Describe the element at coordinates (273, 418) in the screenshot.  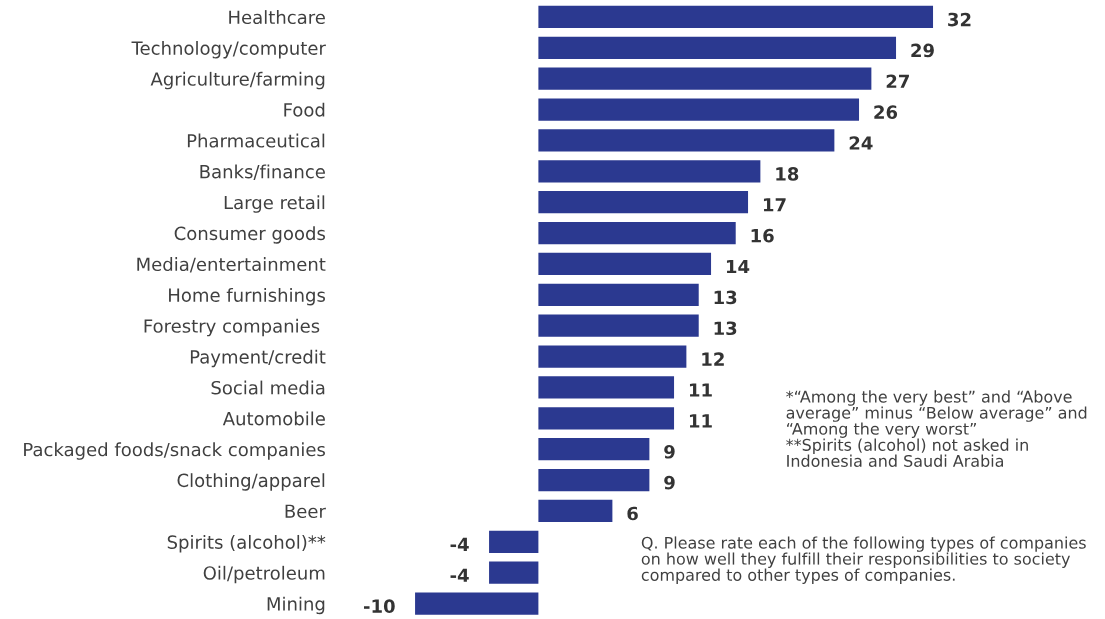
I see `y-tick-label: Automobile` at that location.